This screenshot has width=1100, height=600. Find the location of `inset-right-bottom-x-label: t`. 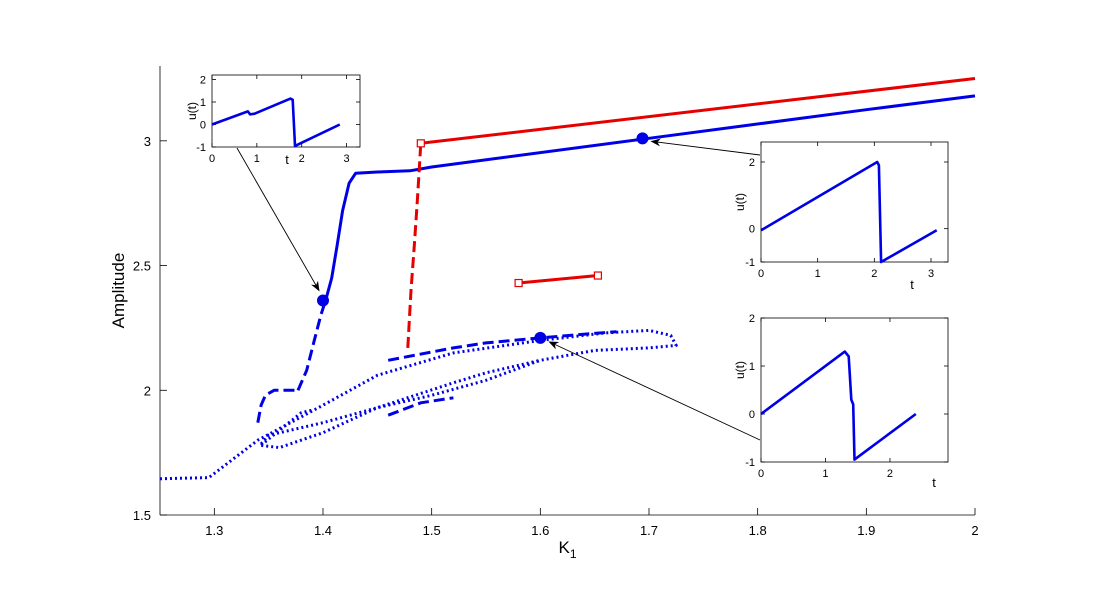

inset-right-bottom-x-label: t is located at coordinates (934, 482).